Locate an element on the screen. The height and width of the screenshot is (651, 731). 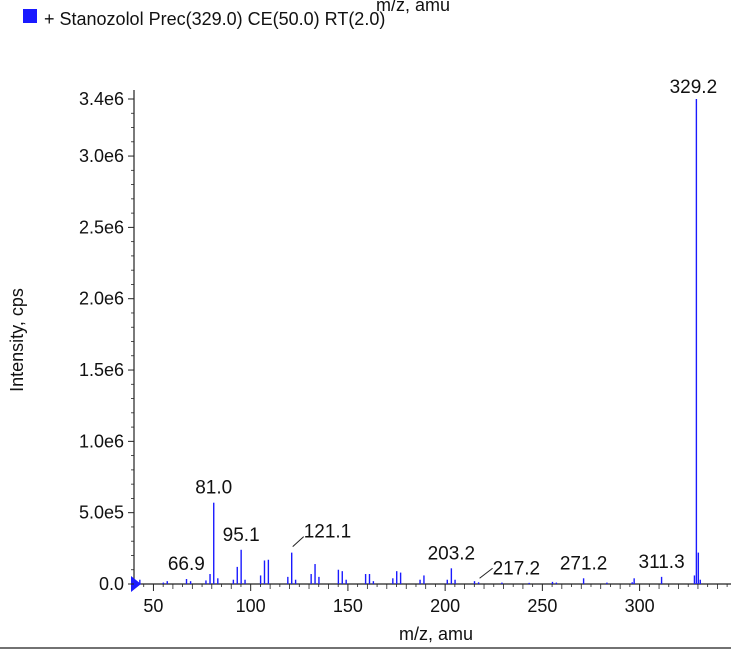
peak-label: 95.1 is located at coordinates (241, 535).